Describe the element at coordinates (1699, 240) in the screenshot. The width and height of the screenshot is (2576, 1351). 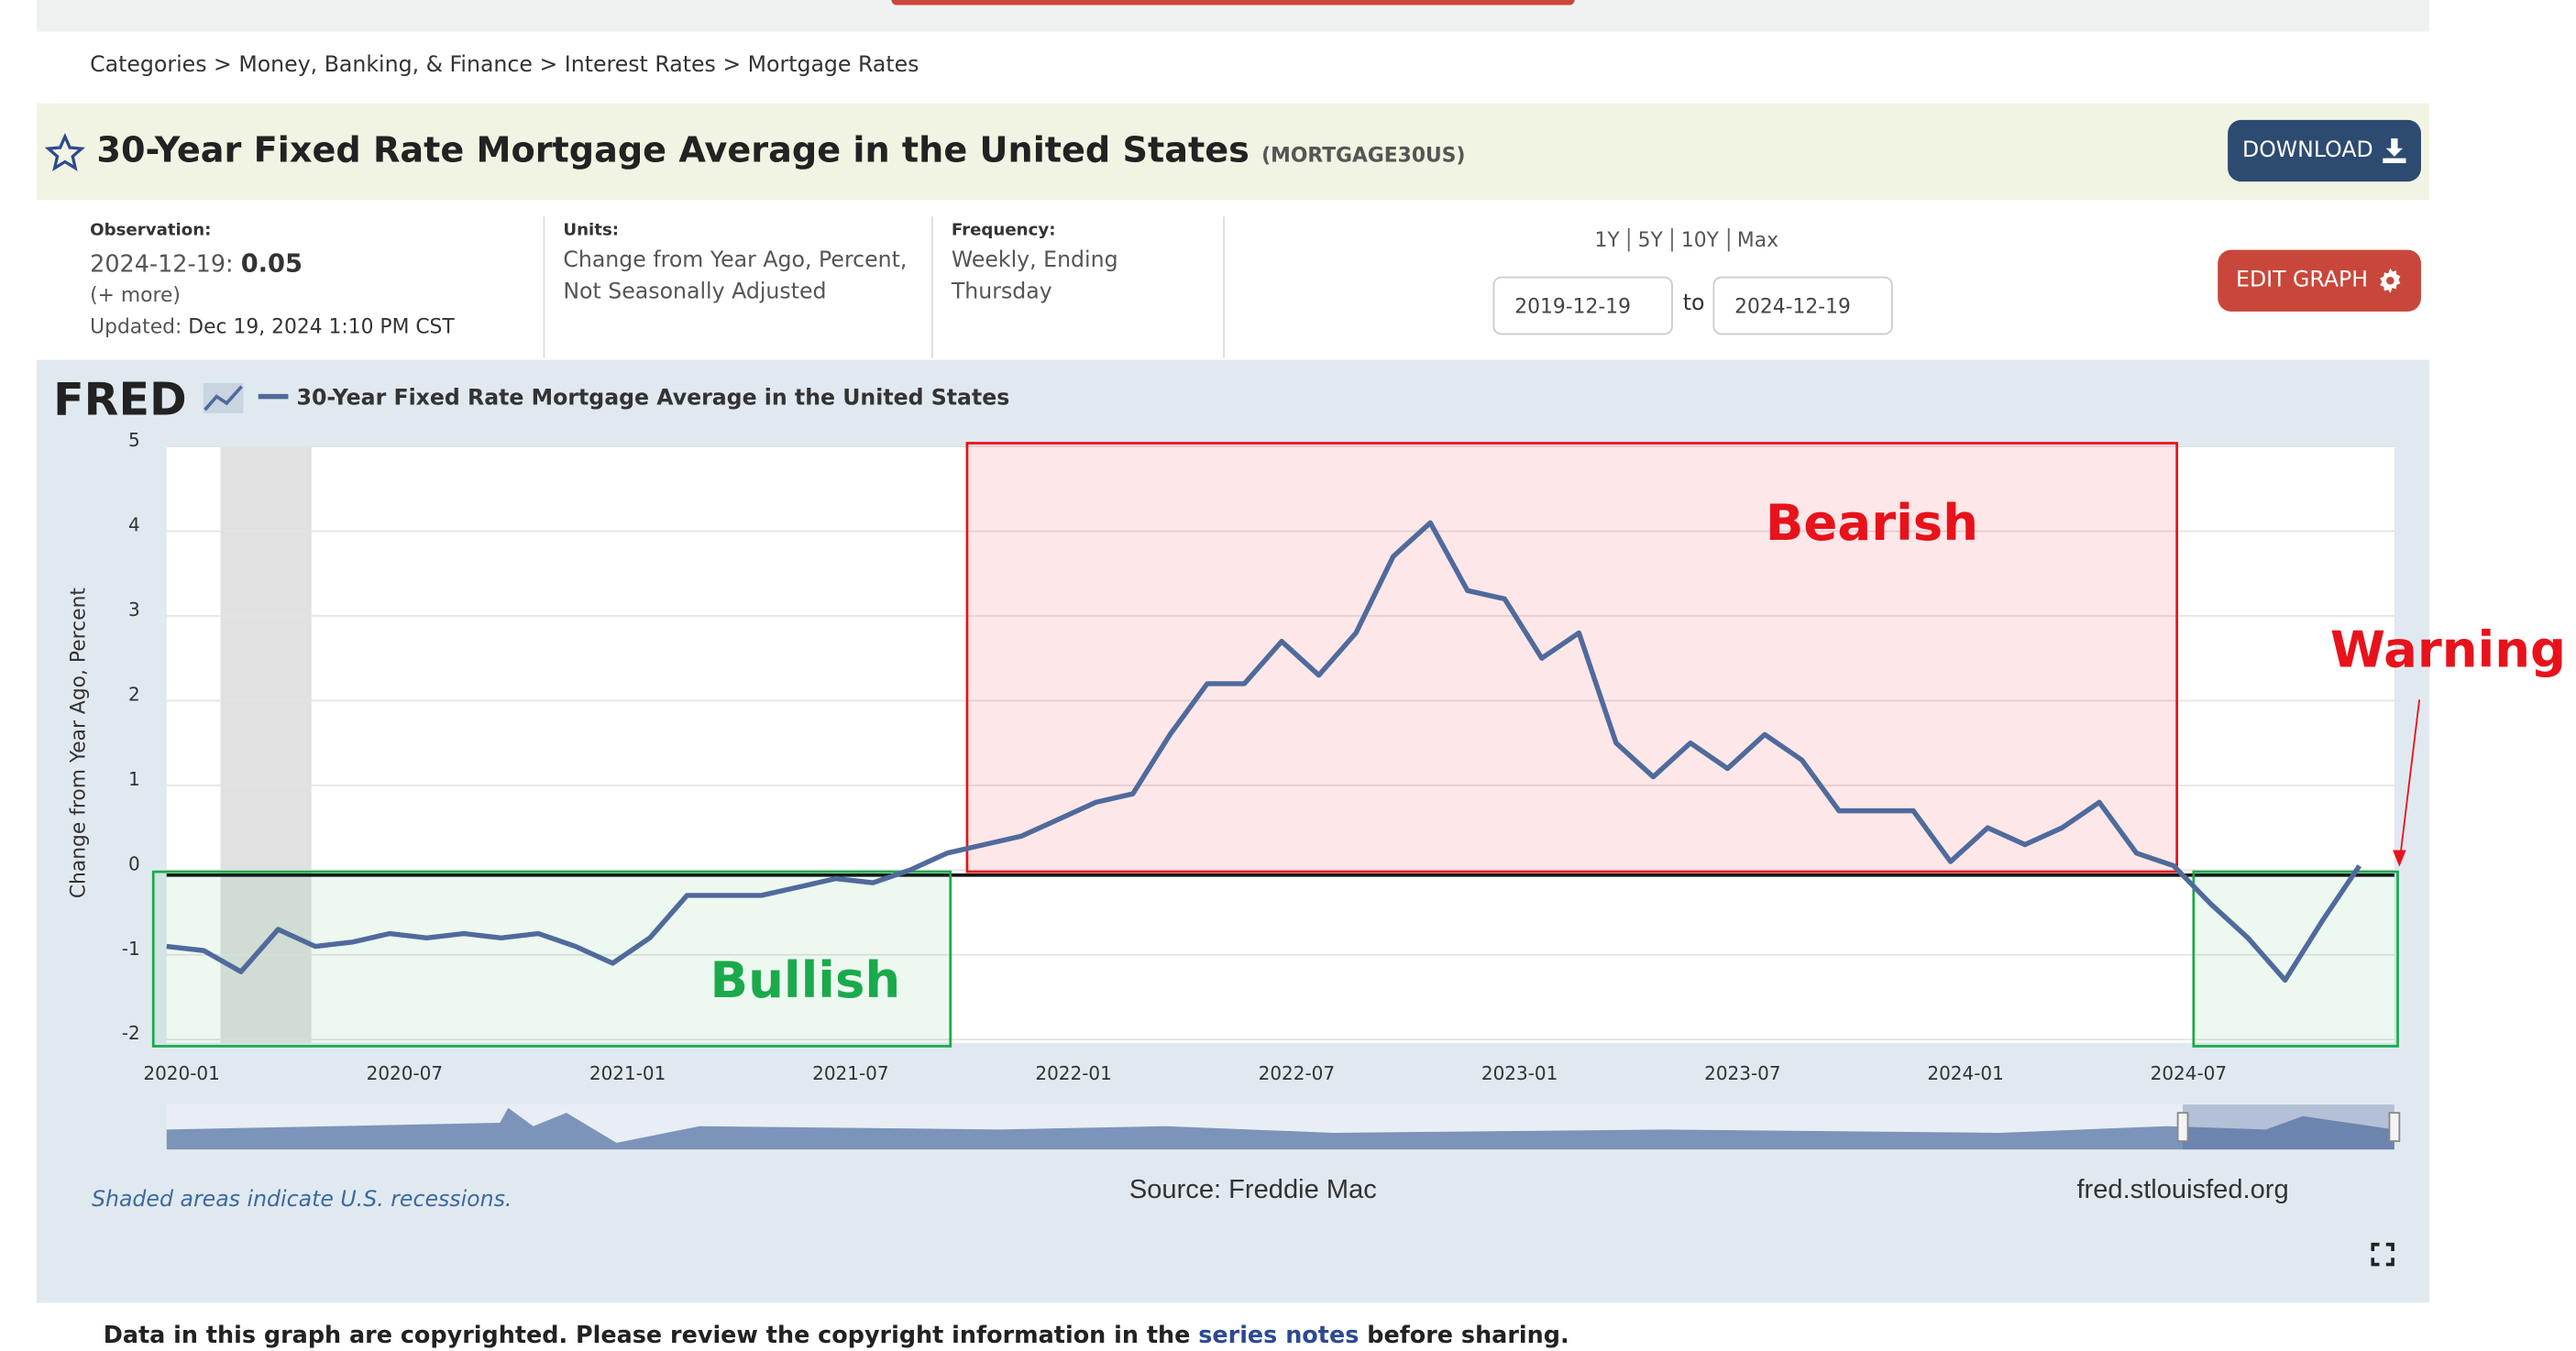
I see `range-option: 10Y` at that location.